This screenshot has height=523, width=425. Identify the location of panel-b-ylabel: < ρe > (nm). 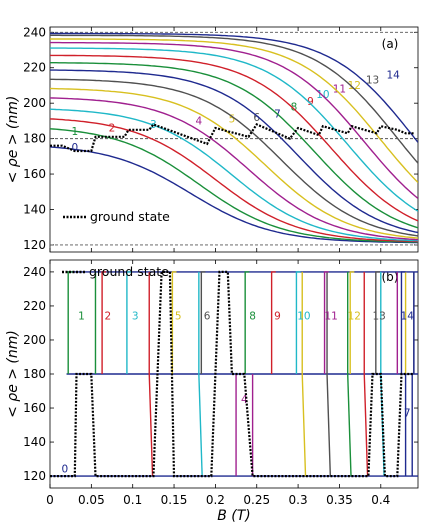
(13, 374).